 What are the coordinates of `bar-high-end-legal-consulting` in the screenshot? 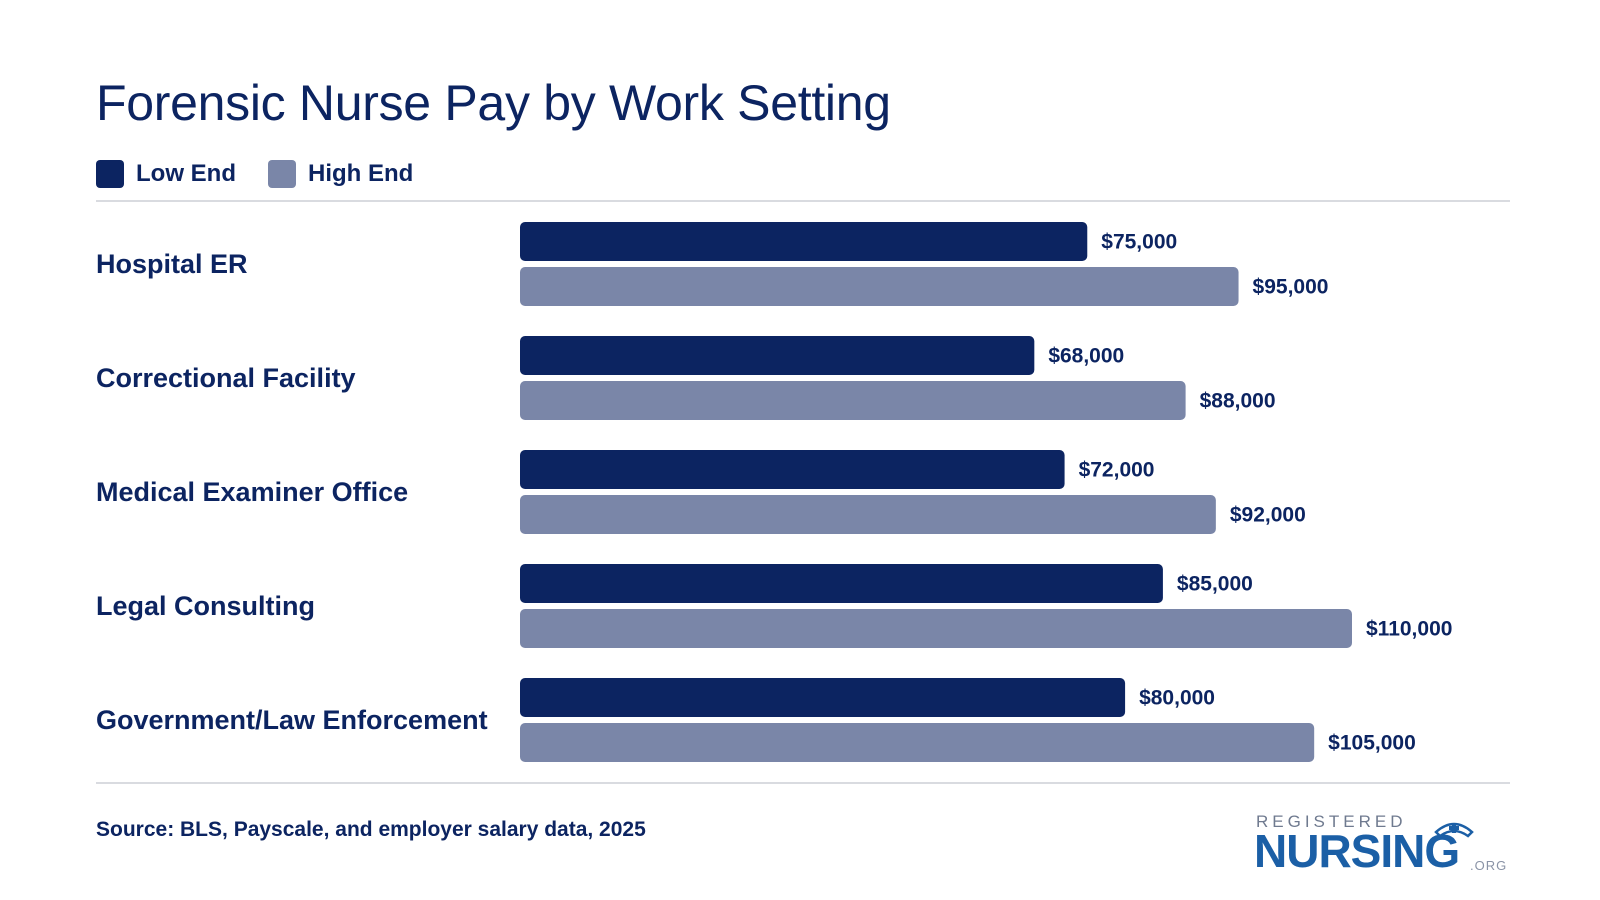 It's located at (936, 628).